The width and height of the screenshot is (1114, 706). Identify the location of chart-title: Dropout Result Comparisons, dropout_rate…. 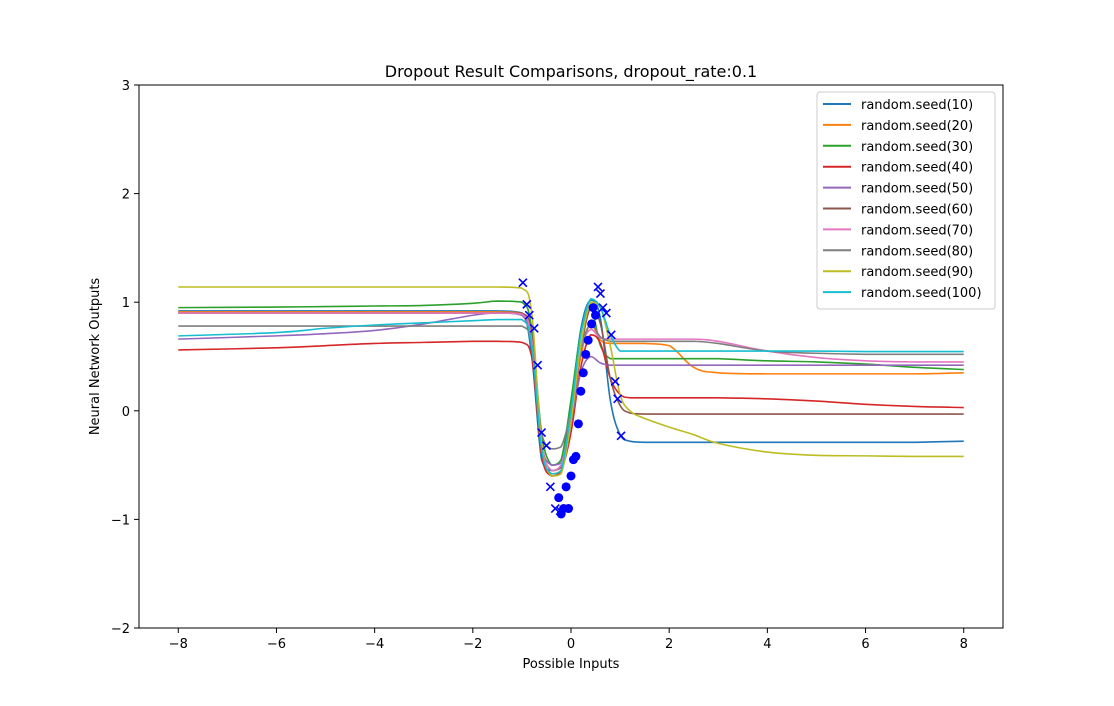
(571, 72).